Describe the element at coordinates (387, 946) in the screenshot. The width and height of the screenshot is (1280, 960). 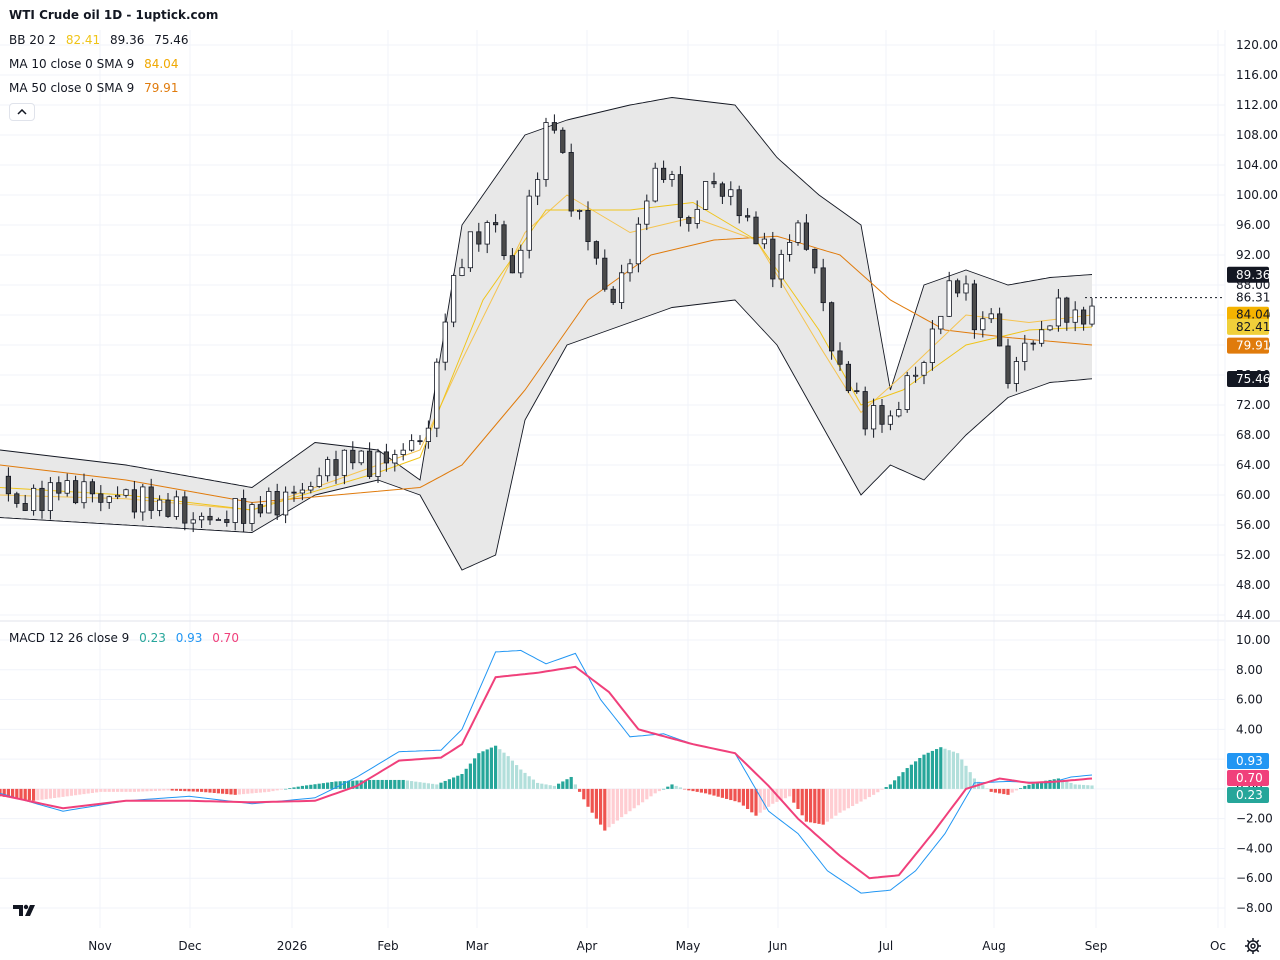
I see `time-axis-label: Feb` at that location.